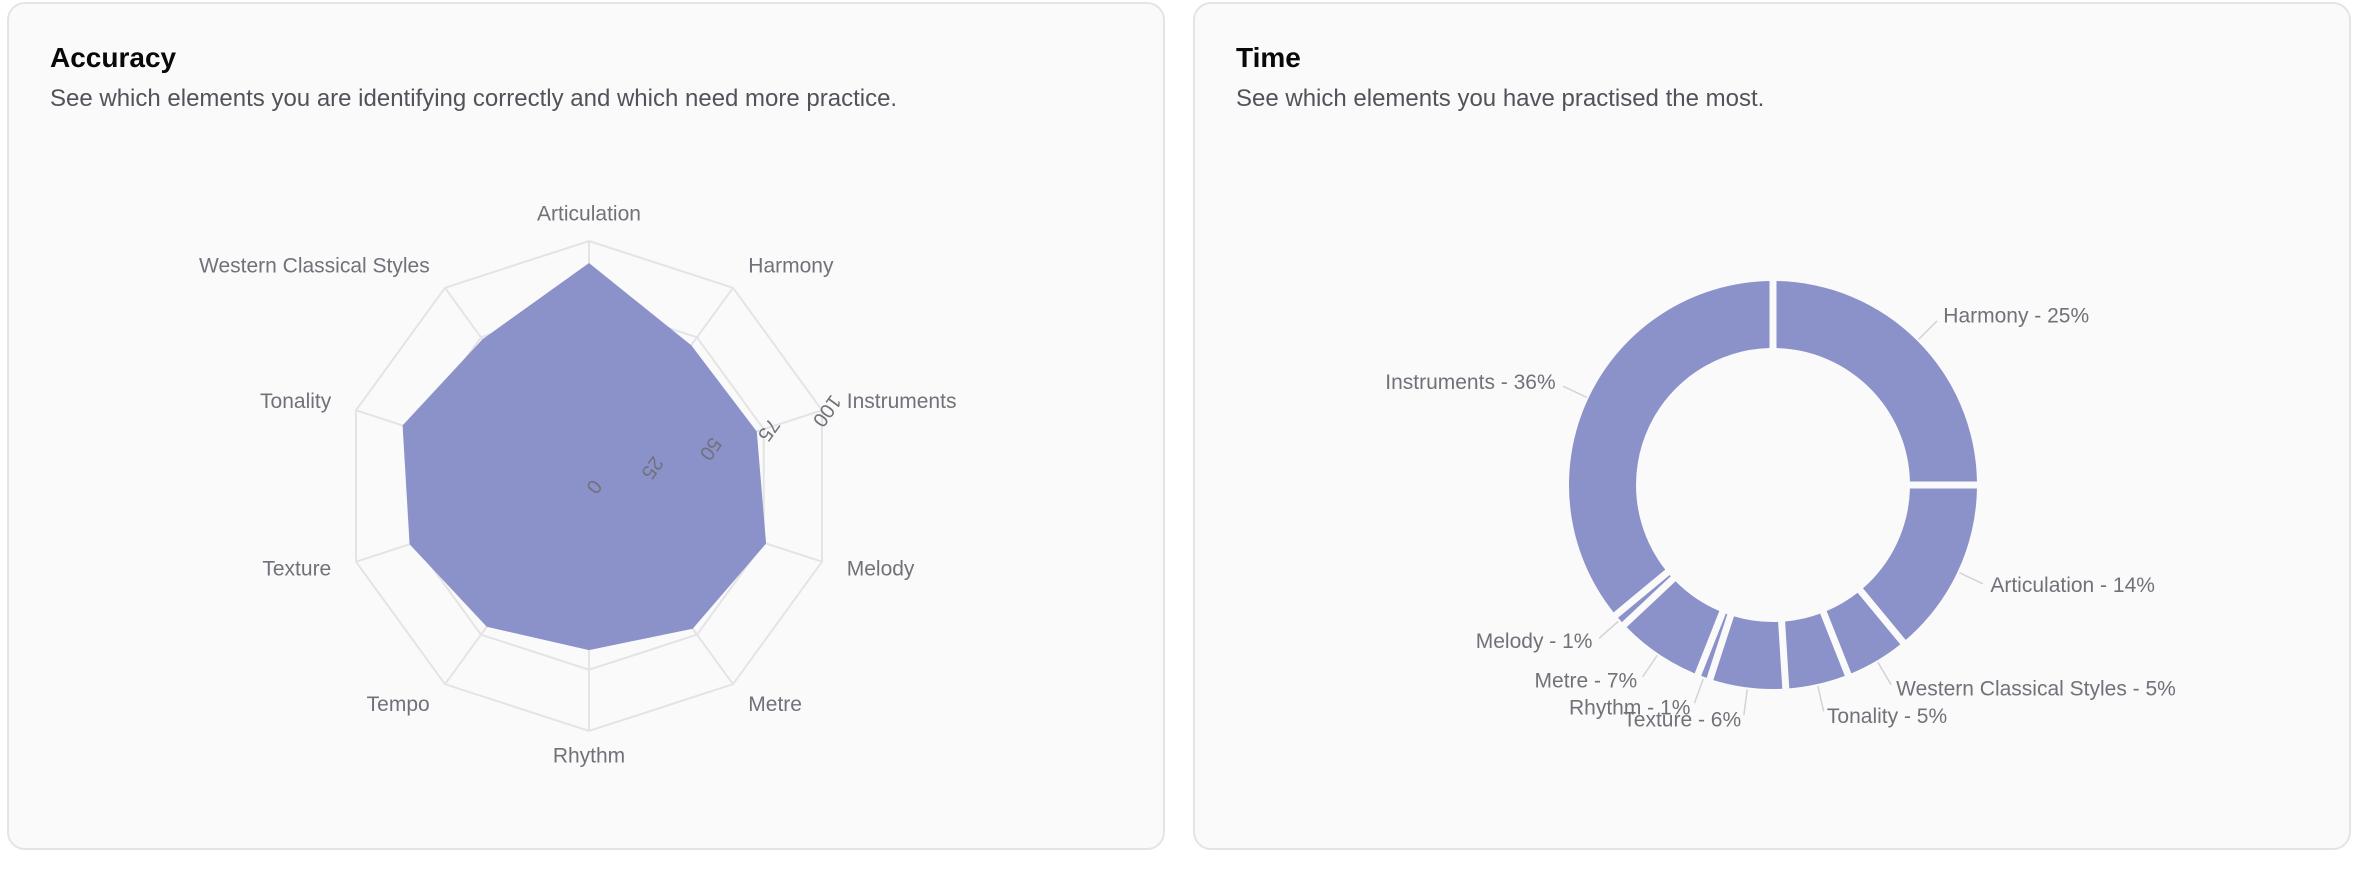  Describe the element at coordinates (1534, 641) in the screenshot. I see `donut-slice-label: Melody - 1%` at that location.